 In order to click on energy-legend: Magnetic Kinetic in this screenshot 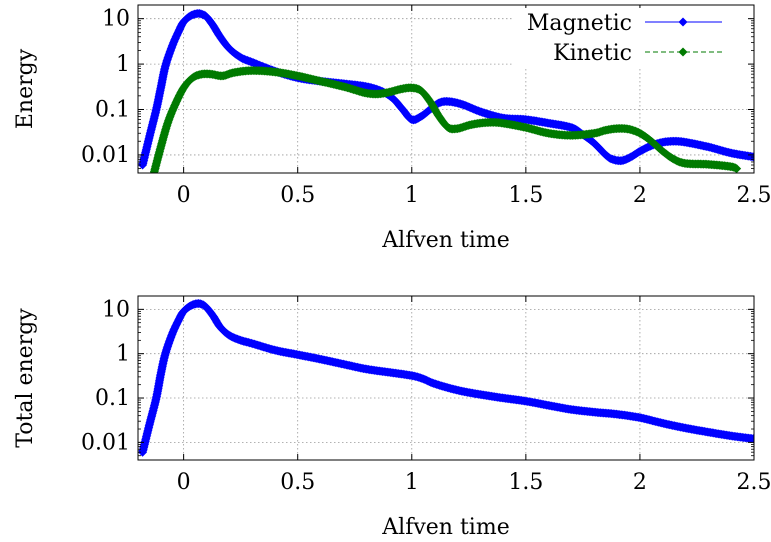, I will do `click(630, 38)`.